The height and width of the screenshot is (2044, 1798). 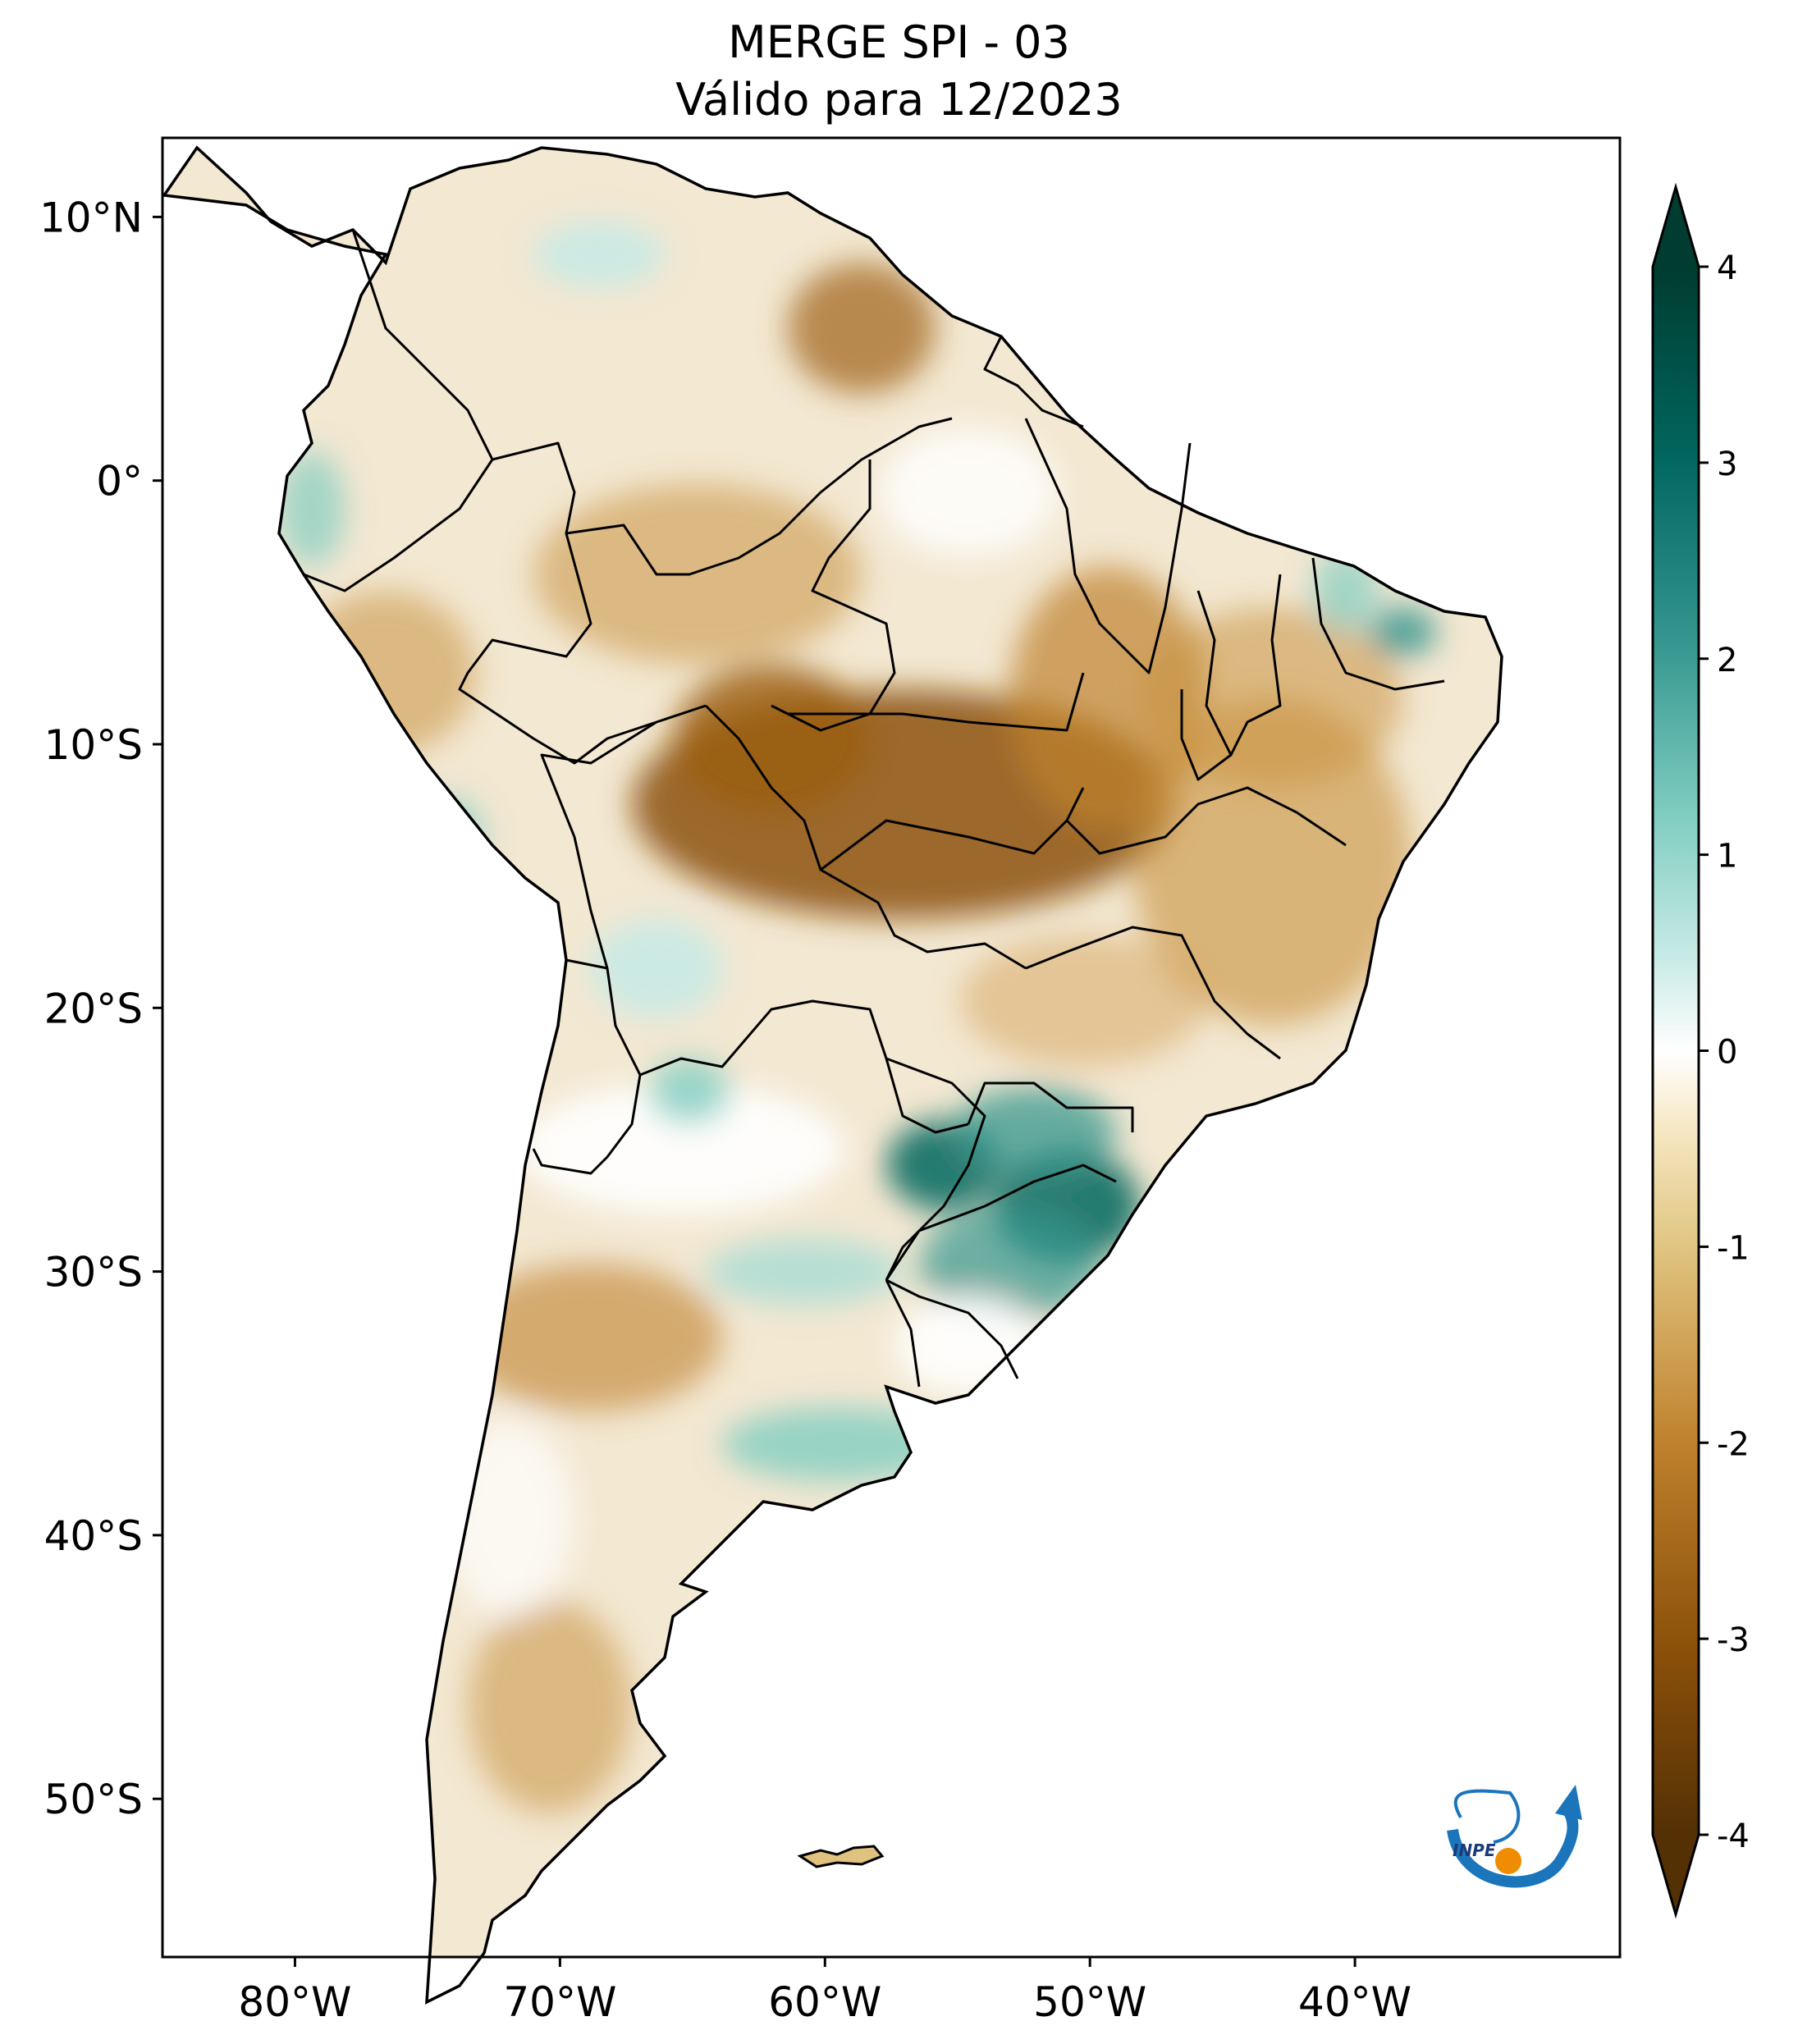 I want to click on latitude-tick-label: 10°S, so click(x=93, y=745).